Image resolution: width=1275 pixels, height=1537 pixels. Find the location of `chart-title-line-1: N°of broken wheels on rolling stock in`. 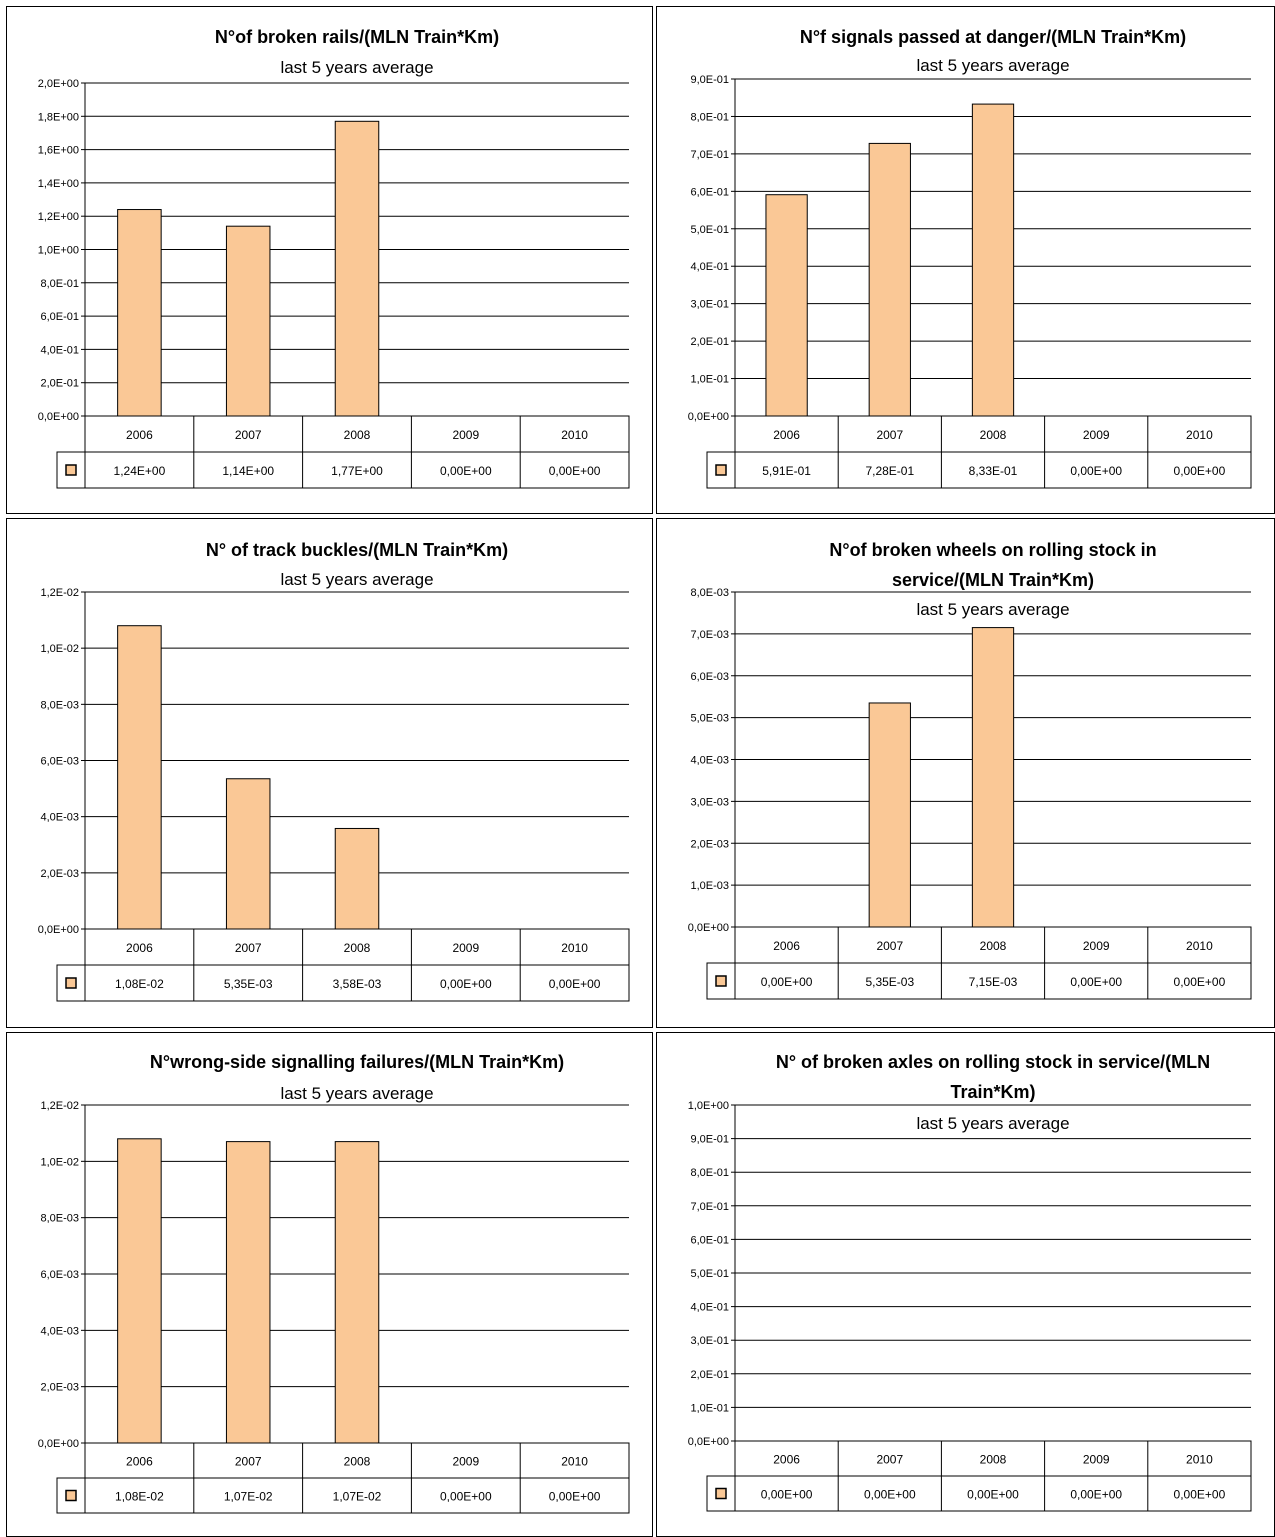

chart-title-line-1: N°of broken wheels on rolling stock in is located at coordinates (992, 550).